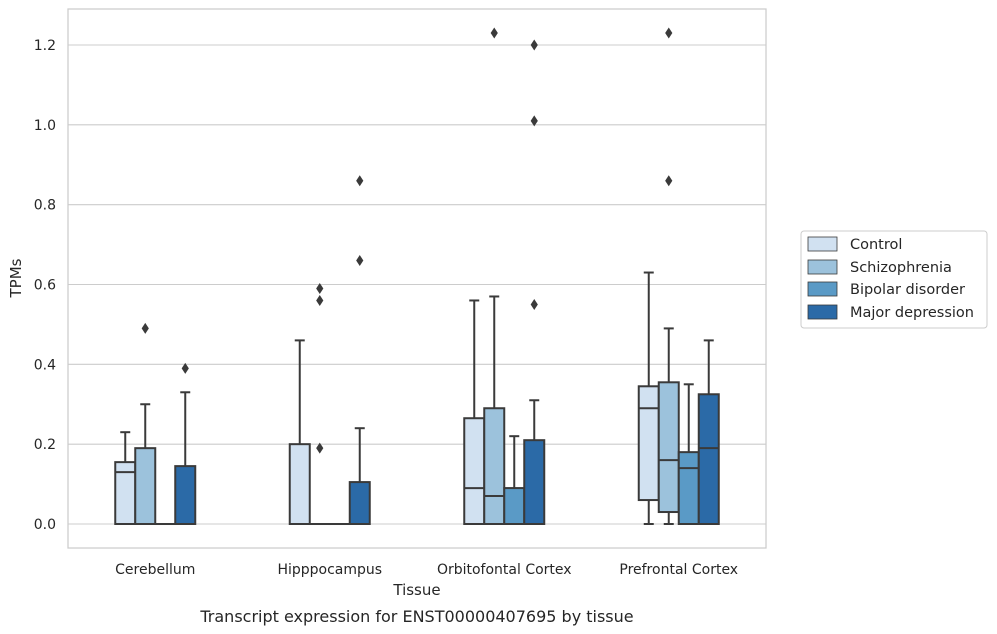  I want to click on legend-swatch-bipolar, so click(822, 289).